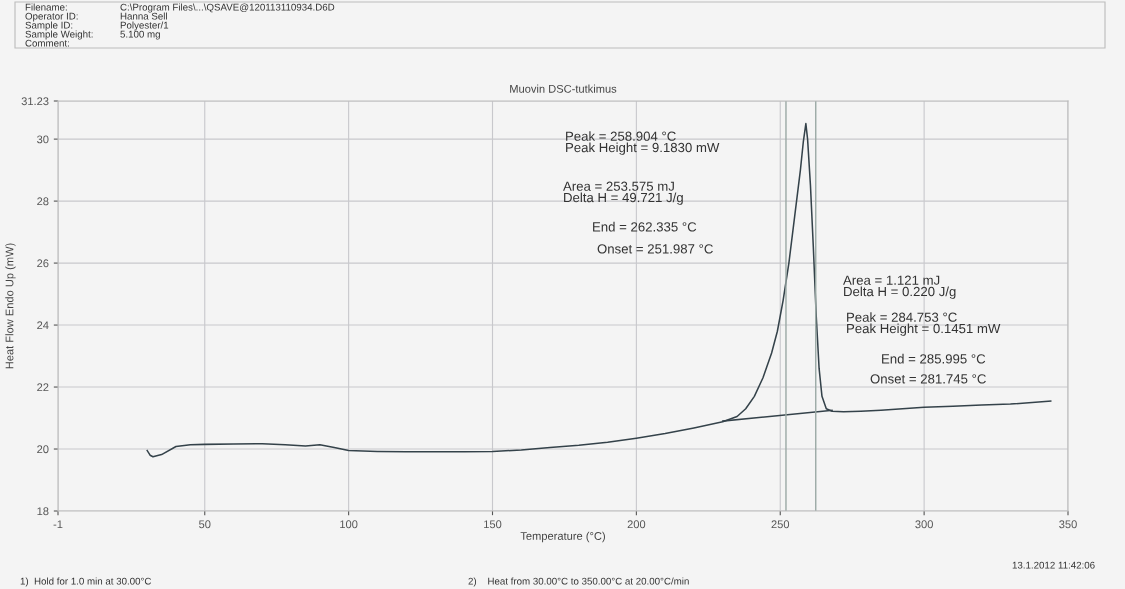  What do you see at coordinates (349, 524) in the screenshot?
I see `x-tick-label: 100` at bounding box center [349, 524].